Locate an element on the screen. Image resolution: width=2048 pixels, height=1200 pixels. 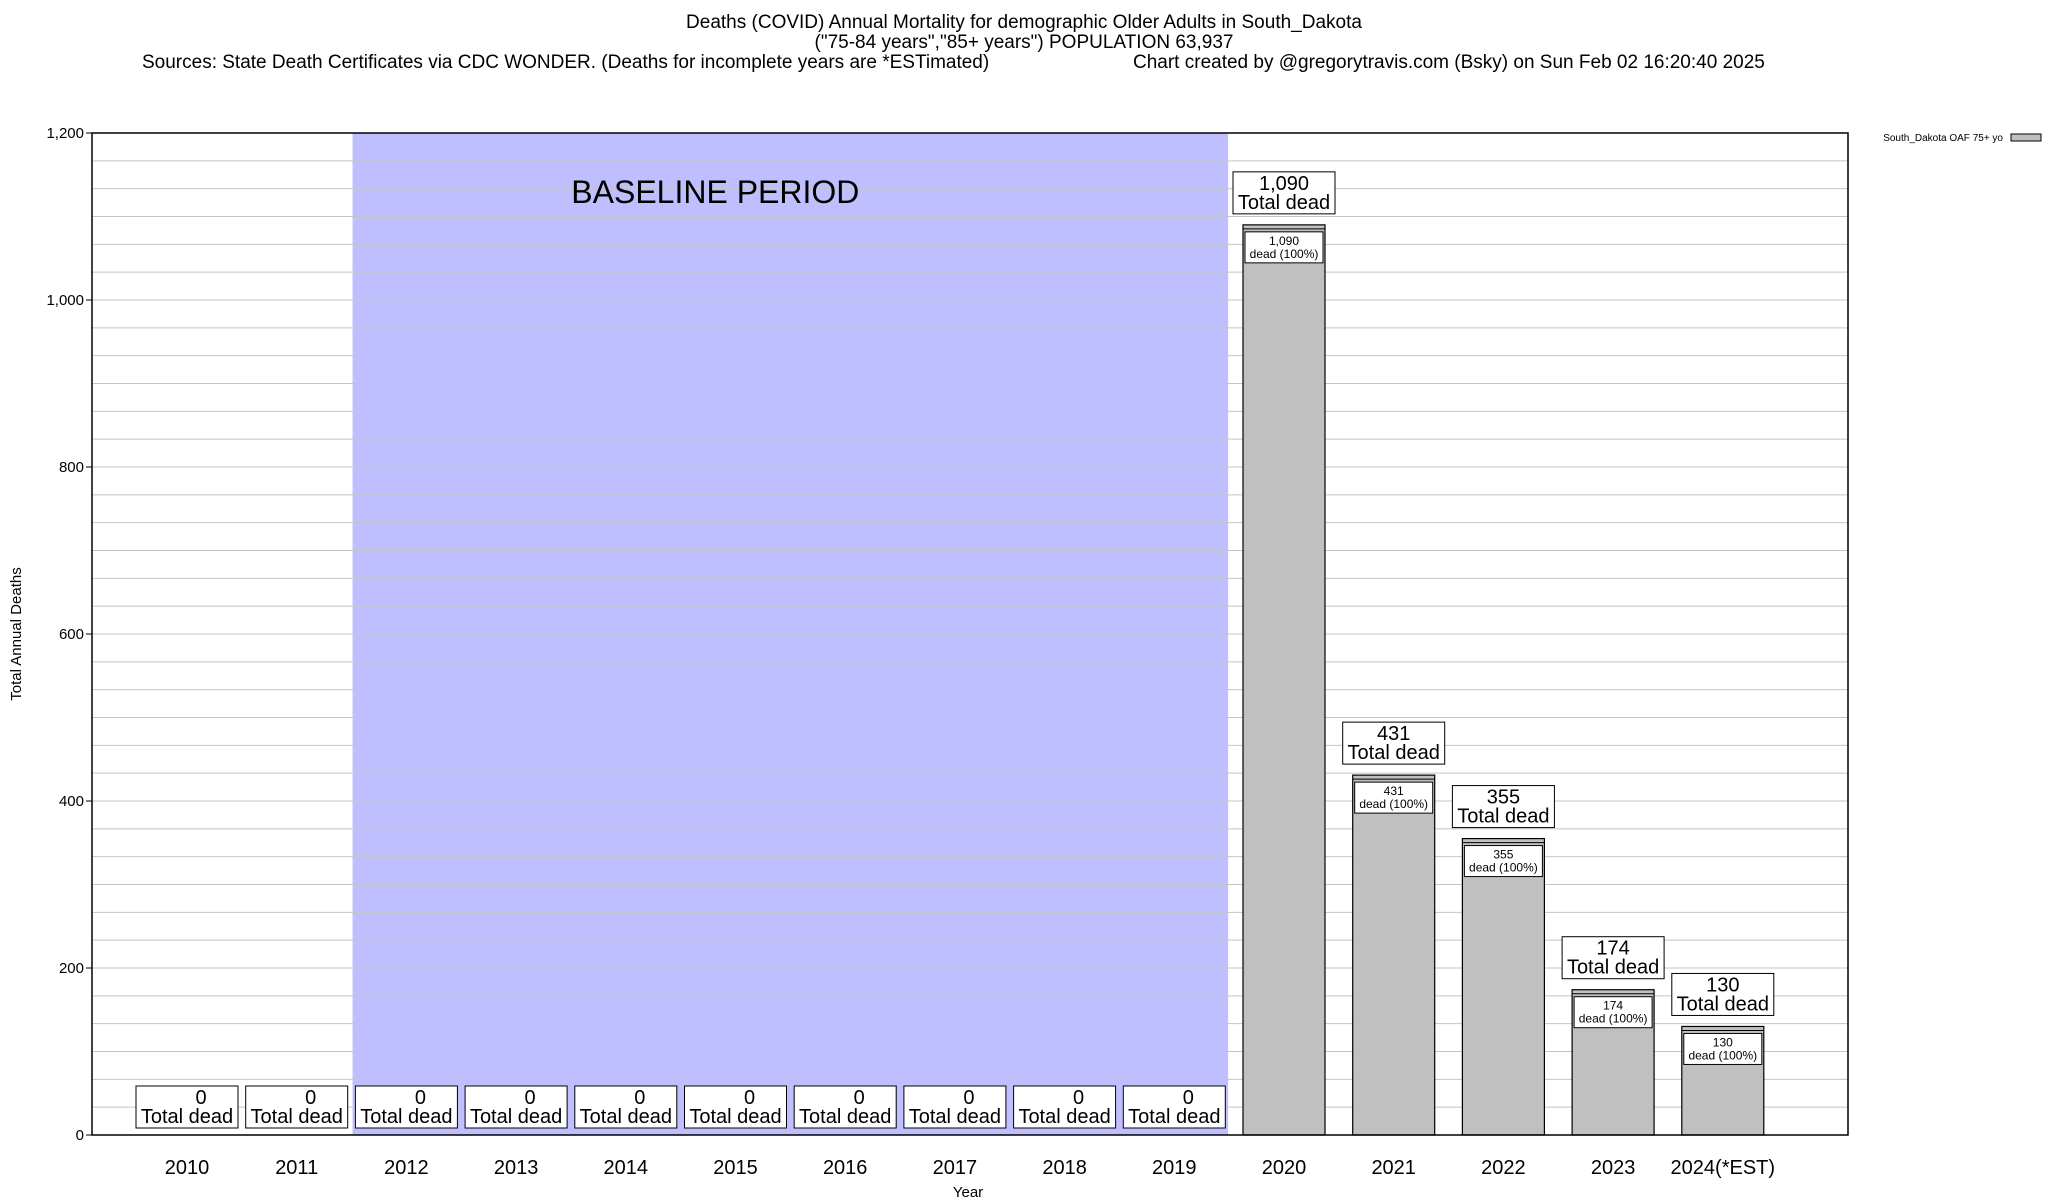
bar-label: 1,090 is located at coordinates (1284, 241).